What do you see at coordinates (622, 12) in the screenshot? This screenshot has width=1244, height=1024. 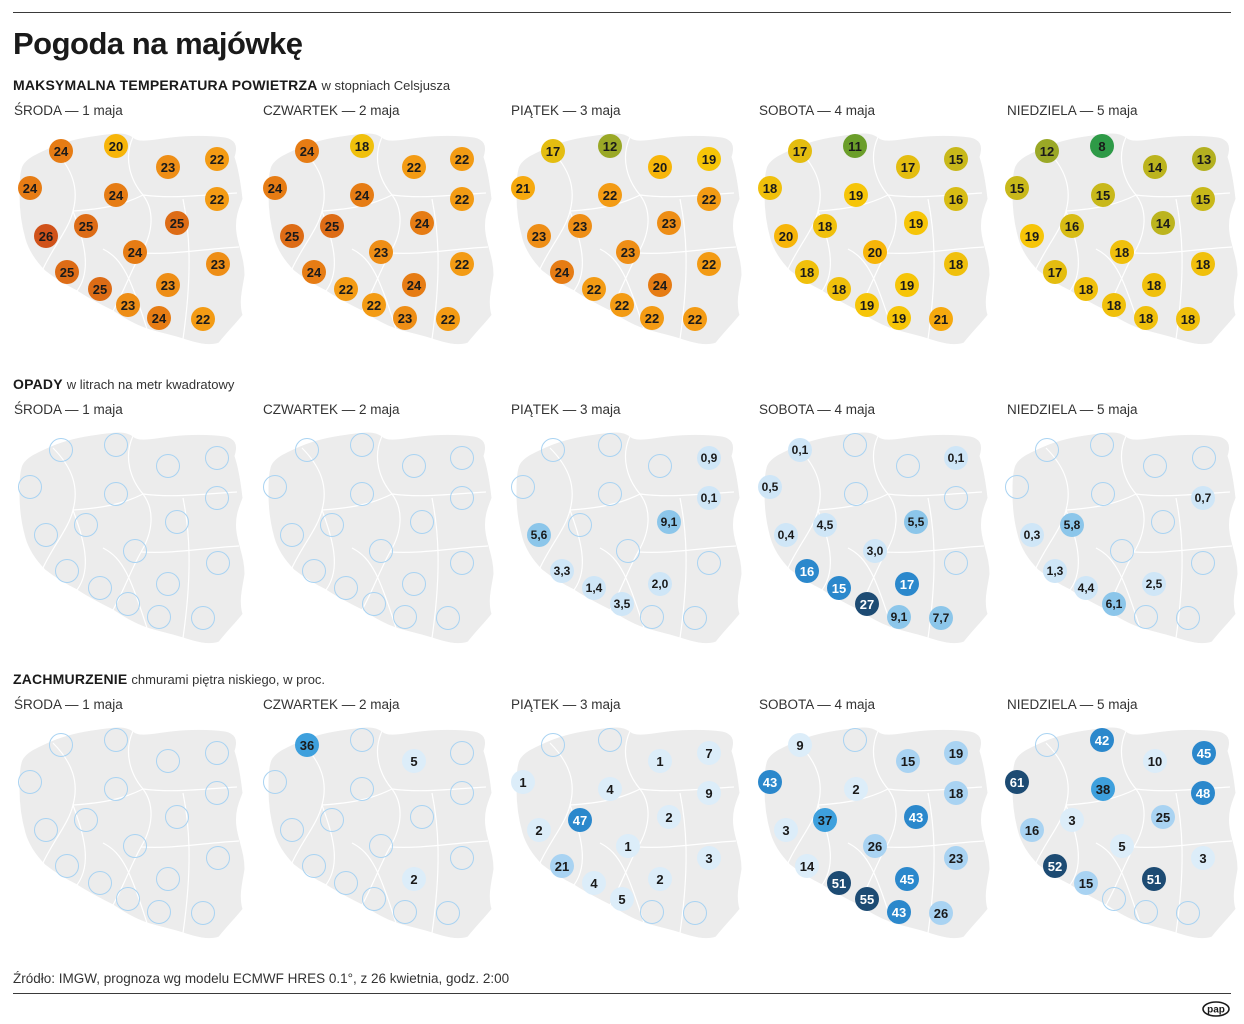 I see `top-rule` at bounding box center [622, 12].